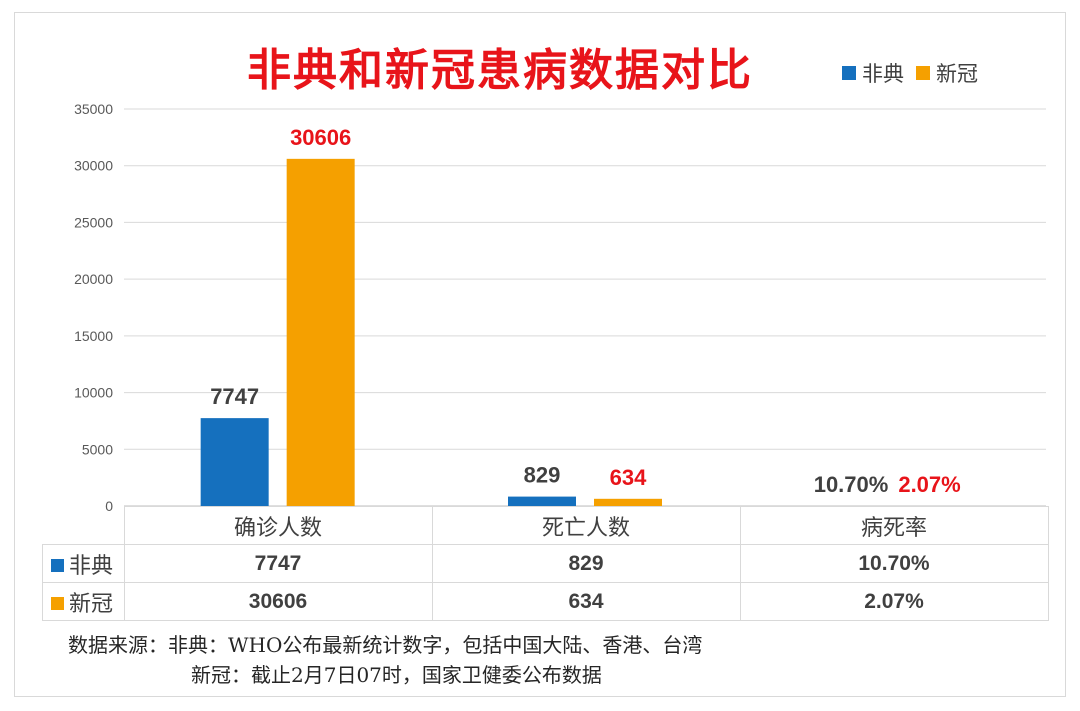 Image resolution: width=1080 pixels, height=711 pixels. I want to click on y-tick-label: 0, so click(109, 506).